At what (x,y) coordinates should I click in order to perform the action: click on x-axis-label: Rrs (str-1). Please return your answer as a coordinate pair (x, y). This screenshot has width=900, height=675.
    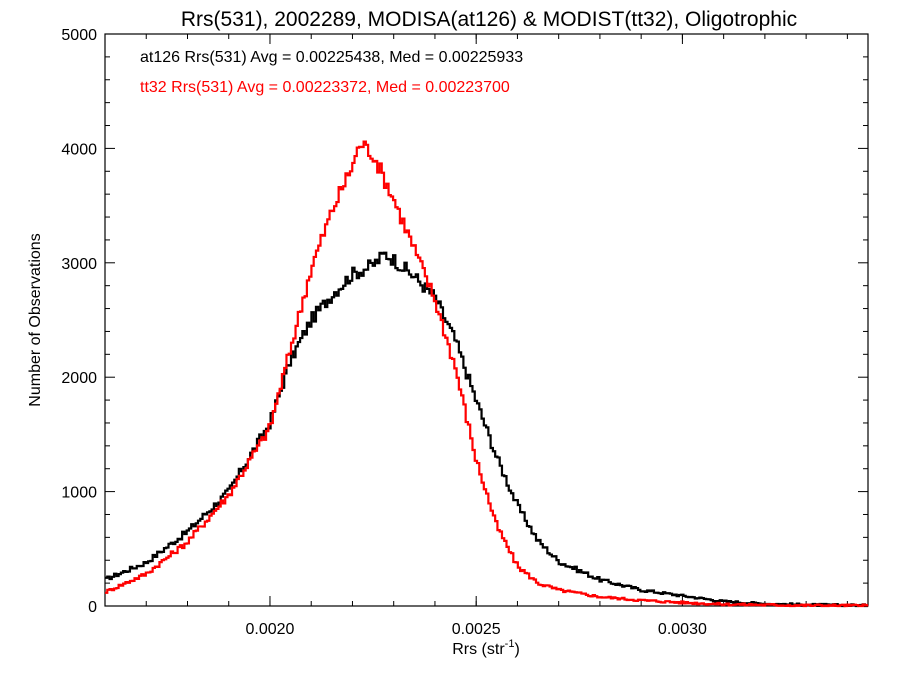
    Looking at the image, I should click on (486, 648).